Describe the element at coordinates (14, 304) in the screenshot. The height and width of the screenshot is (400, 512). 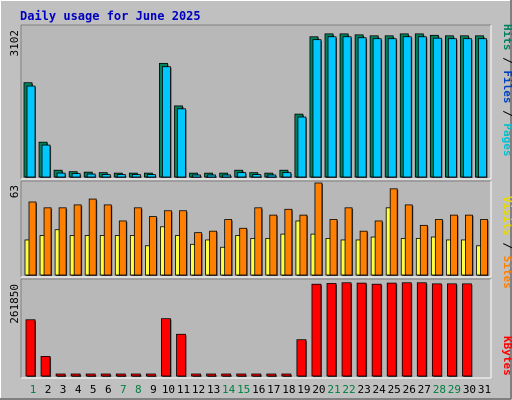
I see `bottom-max-label: 261850` at that location.